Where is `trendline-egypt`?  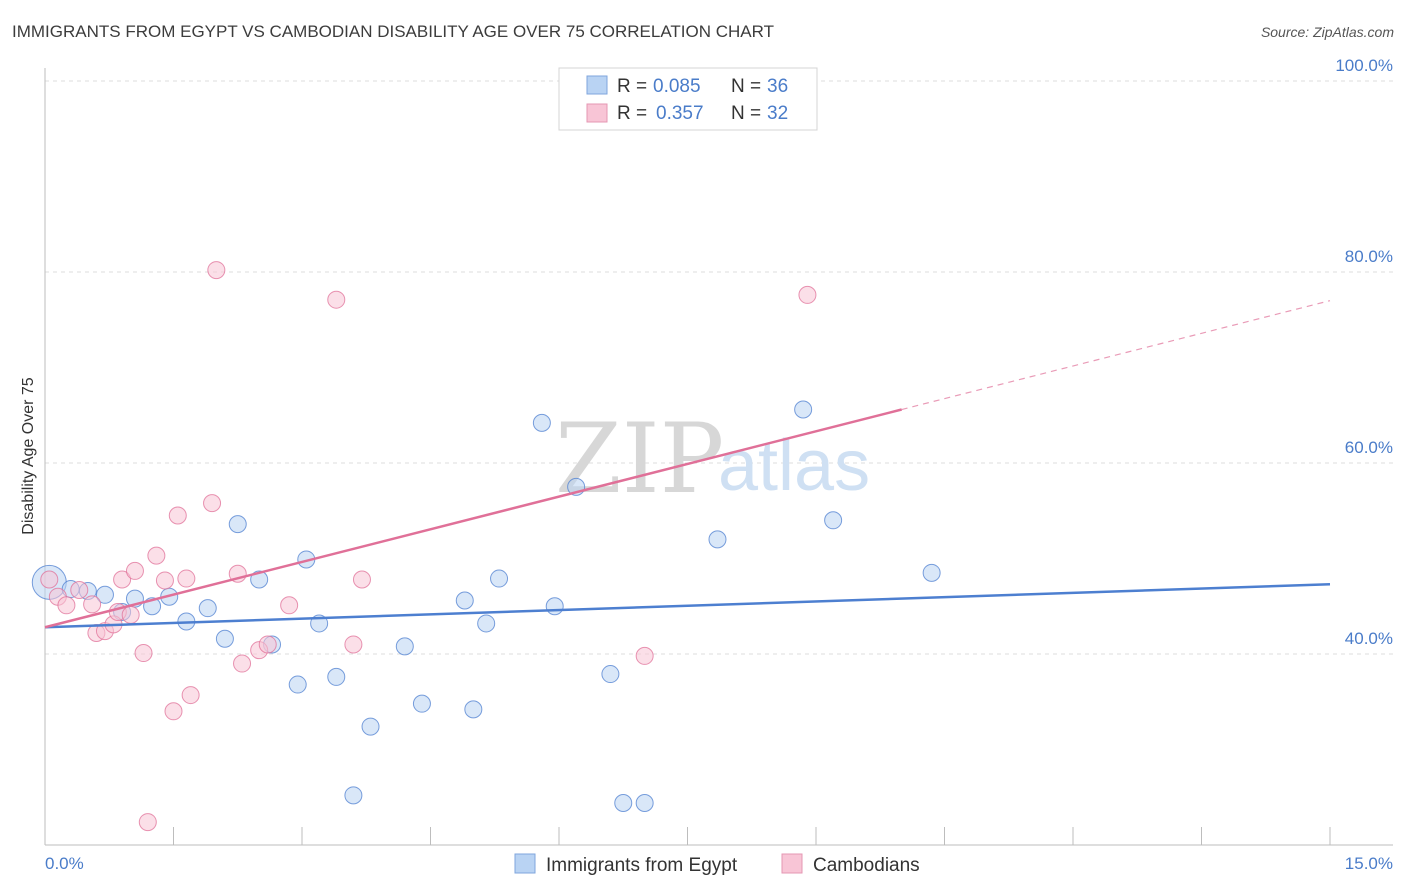 trendline-egypt is located at coordinates (687, 606).